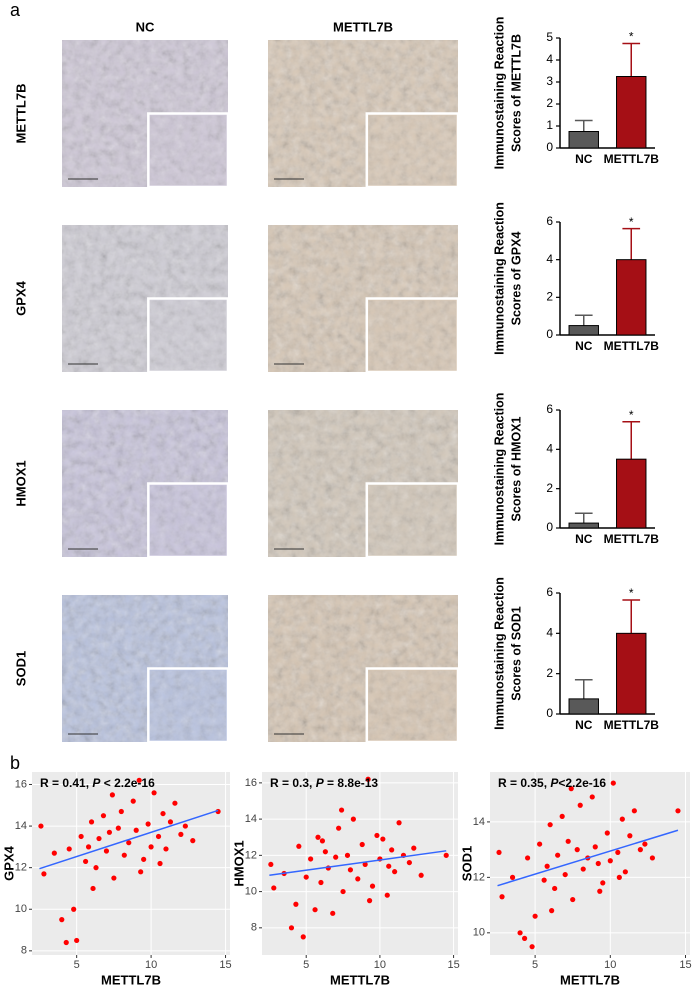 This screenshot has height=992, width=699. Describe the element at coordinates (549, 59) in the screenshot. I see `y-tick-label: 4` at that location.